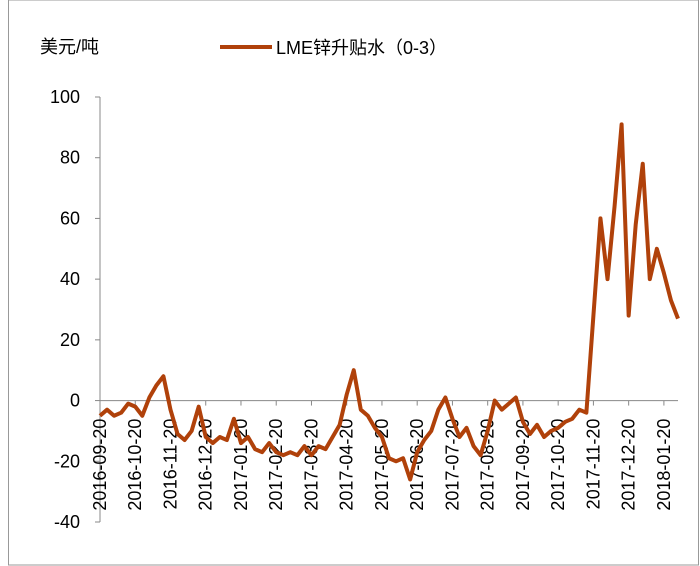 This screenshot has height=566, width=700. Describe the element at coordinates (276, 465) in the screenshot. I see `x-tick-label: 2017-02-20` at that location.